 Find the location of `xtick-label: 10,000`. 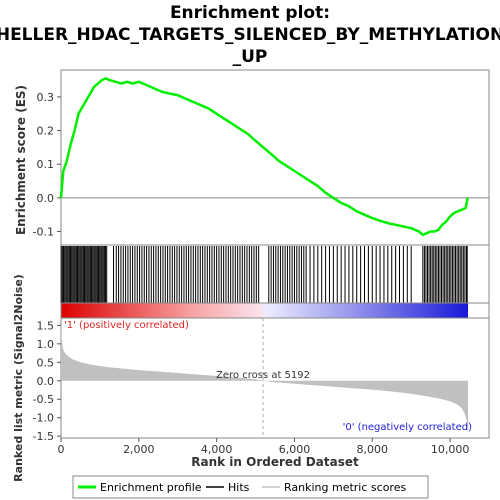

xtick-label: 10,000 is located at coordinates (450, 449).